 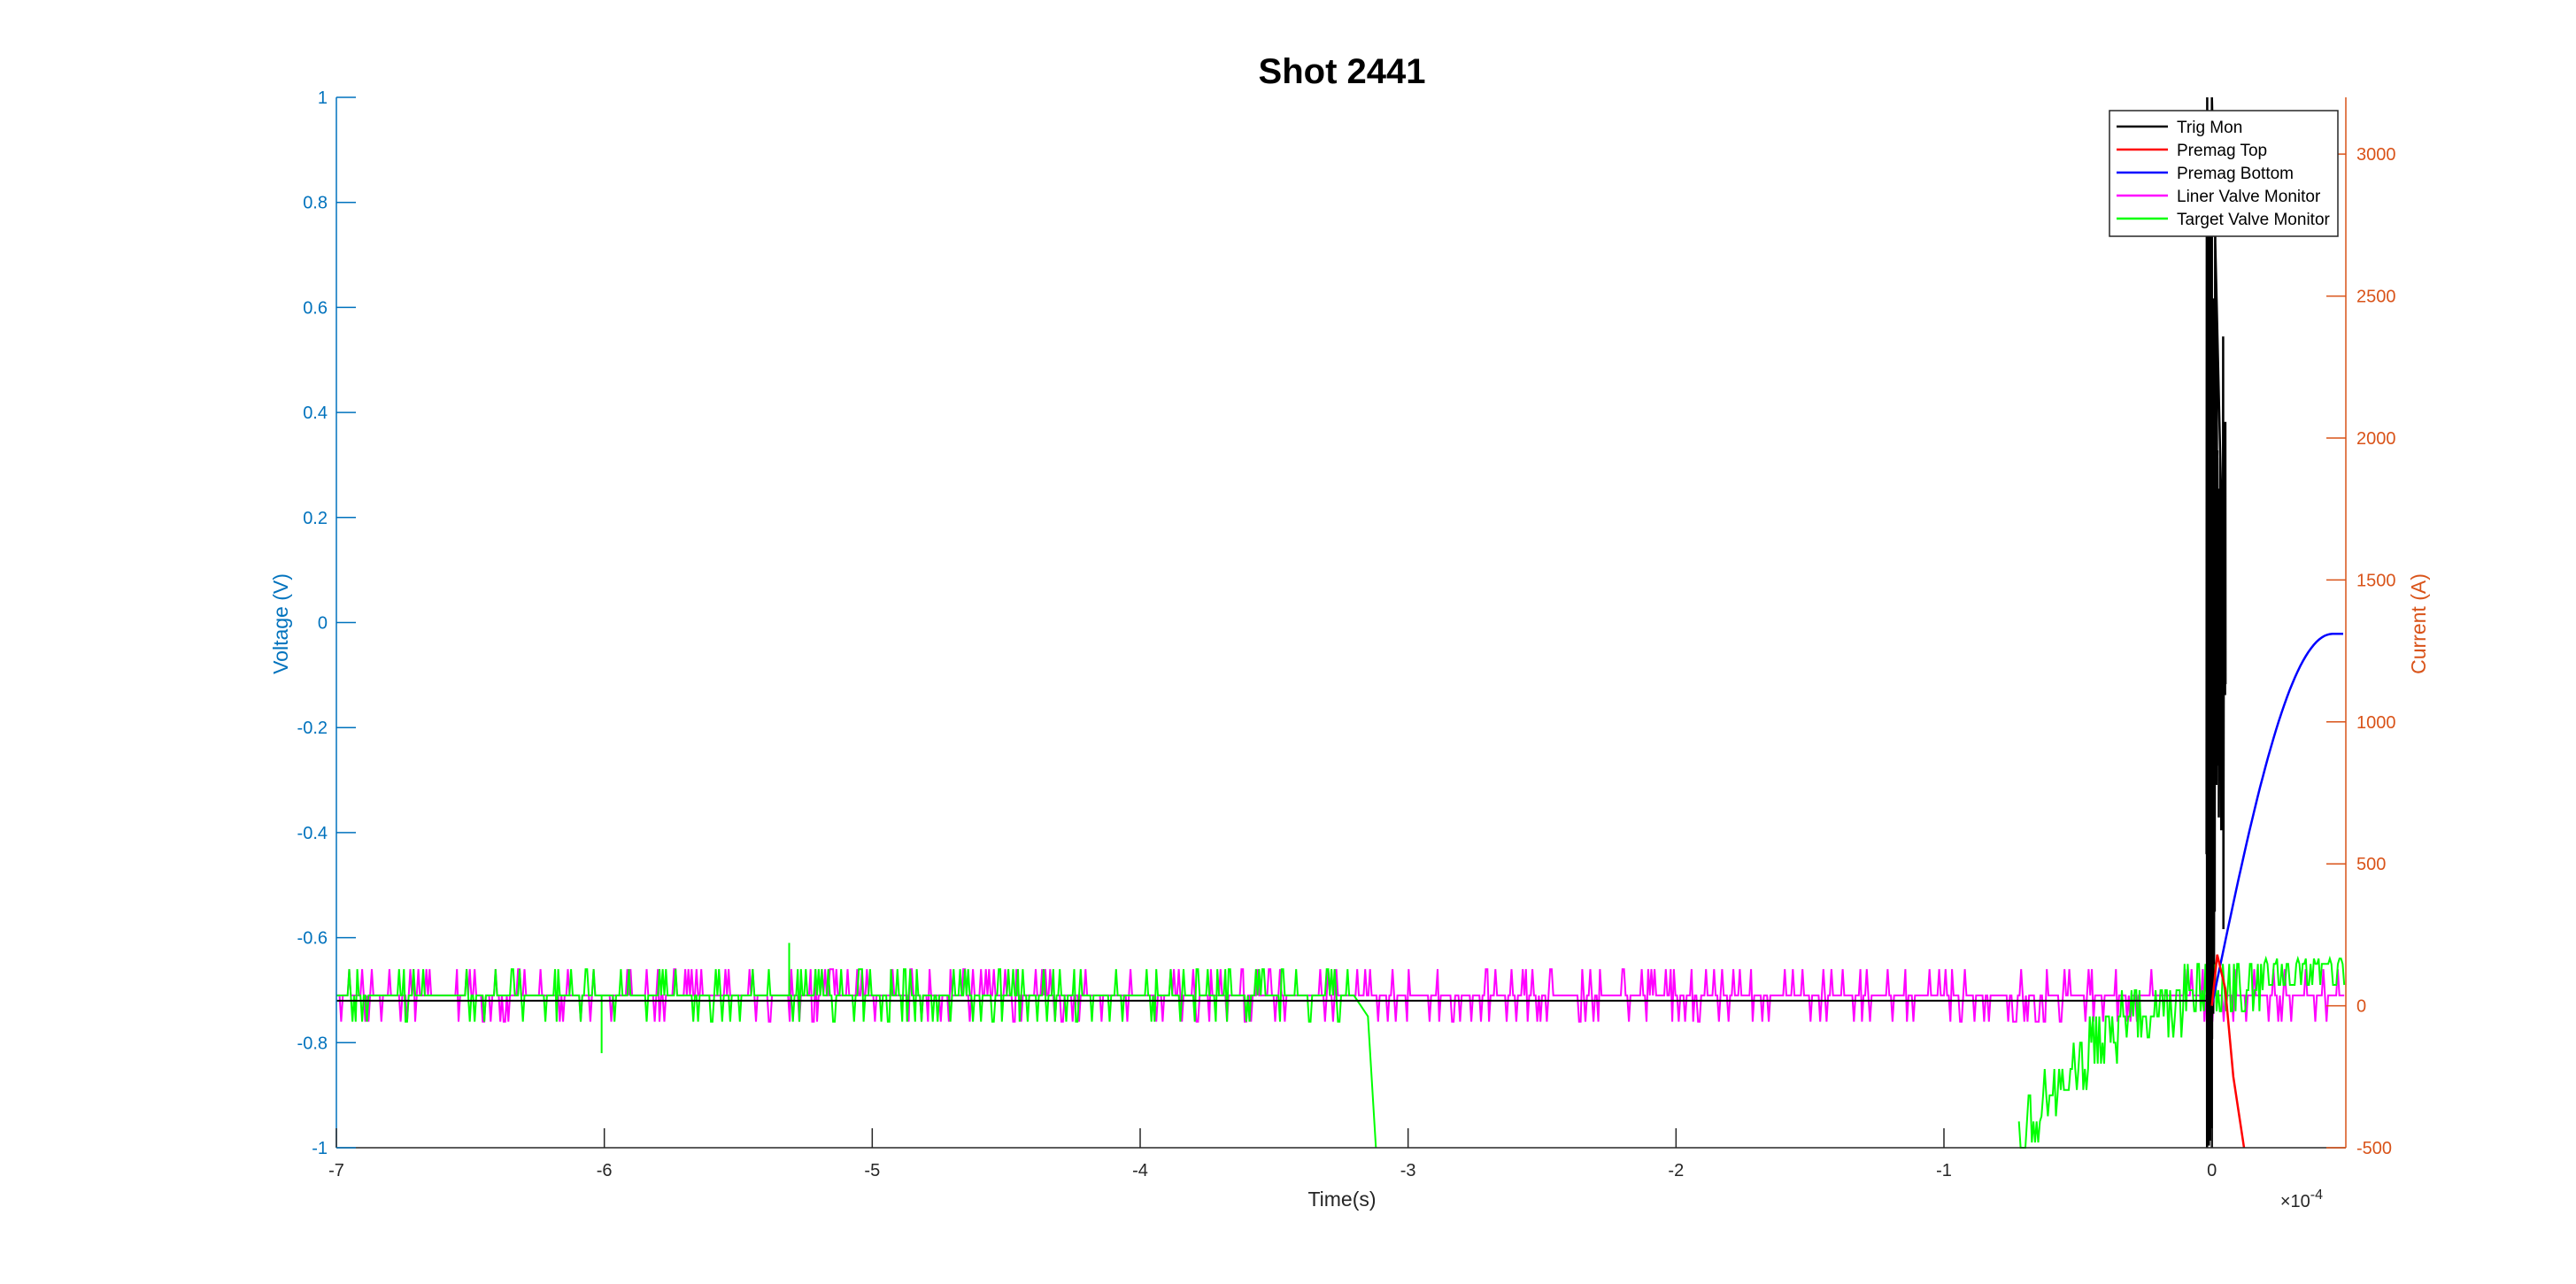 I want to click on y-left-tick-label: 0.6, so click(x=315, y=308).